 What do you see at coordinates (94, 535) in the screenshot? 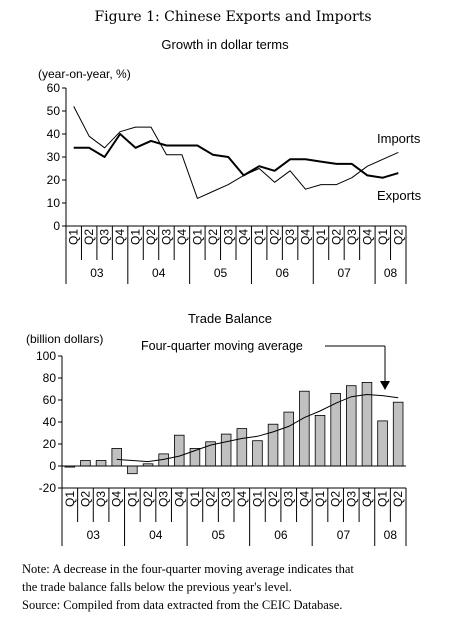
I see `chart2-x-year-label: 03` at bounding box center [94, 535].